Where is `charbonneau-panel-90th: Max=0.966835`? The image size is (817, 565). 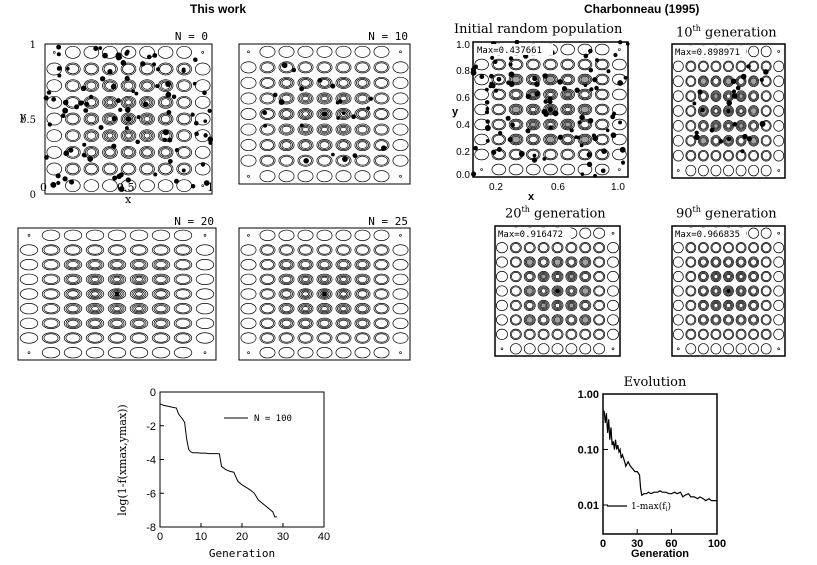
charbonneau-panel-90th: Max=0.966835 is located at coordinates (728, 291).